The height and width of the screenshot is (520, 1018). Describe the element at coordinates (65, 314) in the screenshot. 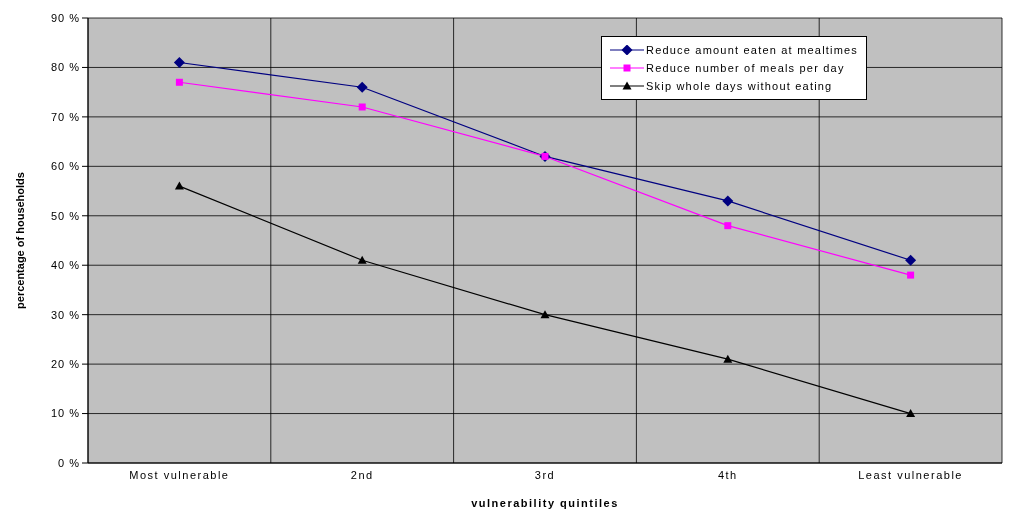

I see `y-tick-label: 30 %` at that location.